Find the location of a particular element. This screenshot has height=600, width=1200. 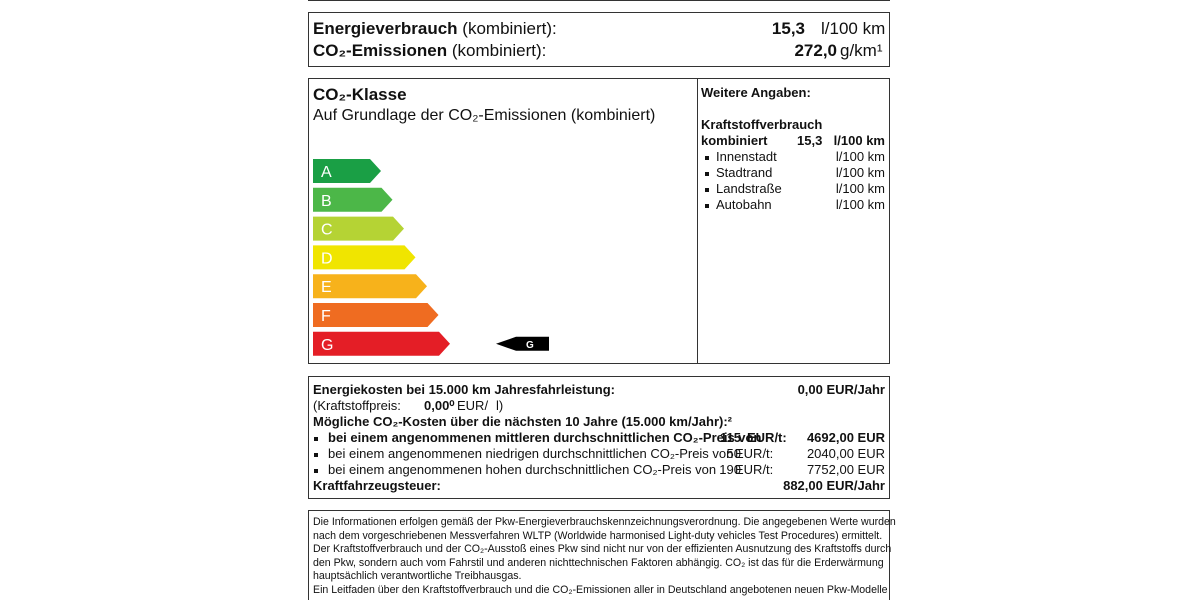

divider is located at coordinates (697, 221).